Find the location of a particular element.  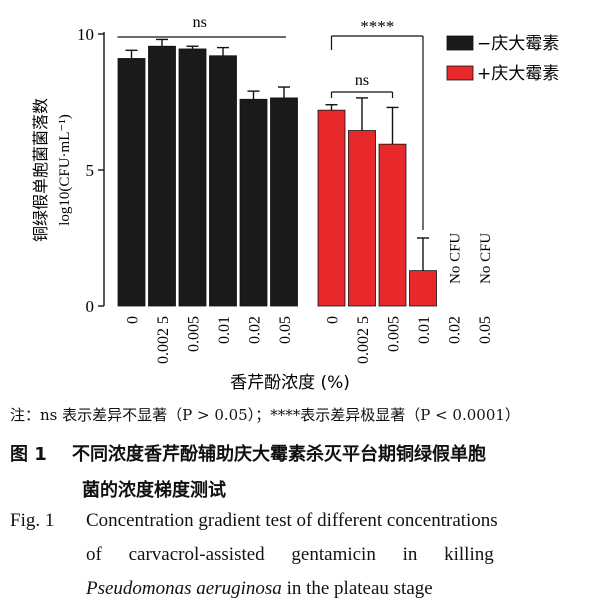

figure-title-cn-line1: 不同浓度香芹酚辅助庆大霉素杀灭平台期铜绿假单胞 is located at coordinates (279, 454).